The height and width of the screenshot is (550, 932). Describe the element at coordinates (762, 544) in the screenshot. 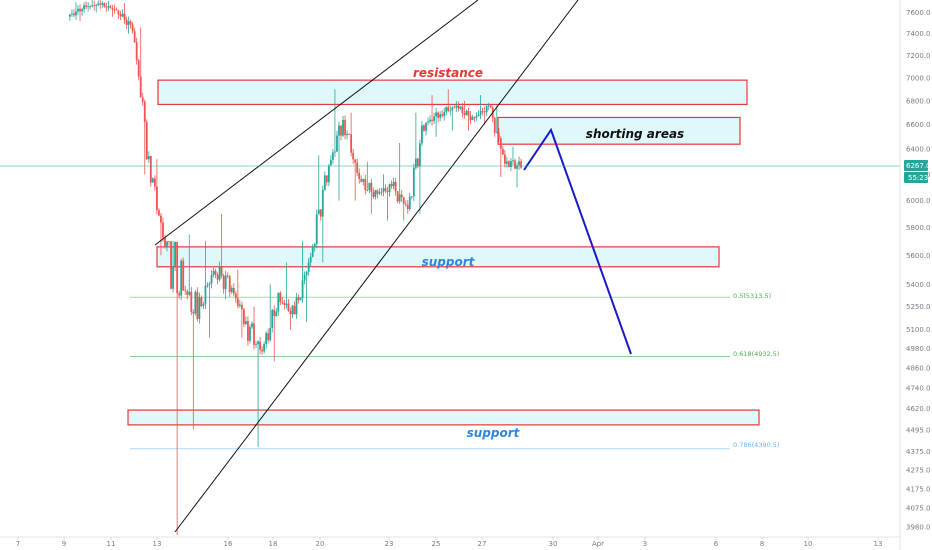

I see `date-tick-label: 8` at that location.